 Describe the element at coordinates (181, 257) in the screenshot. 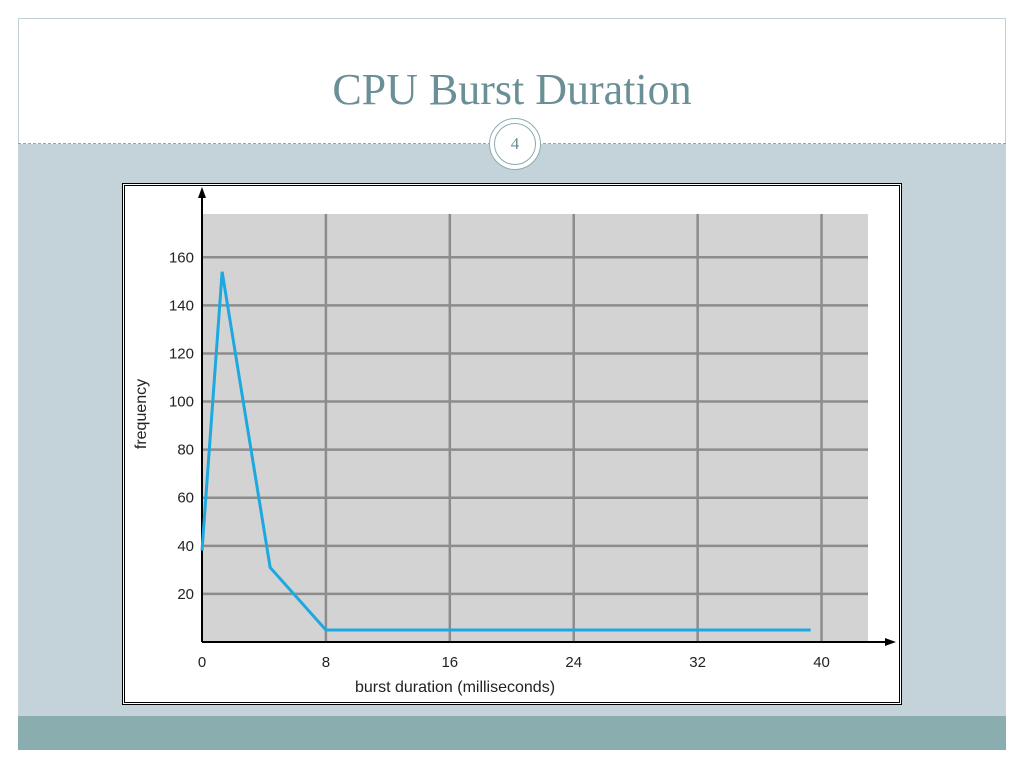

I see `y-tick-label: 160` at that location.